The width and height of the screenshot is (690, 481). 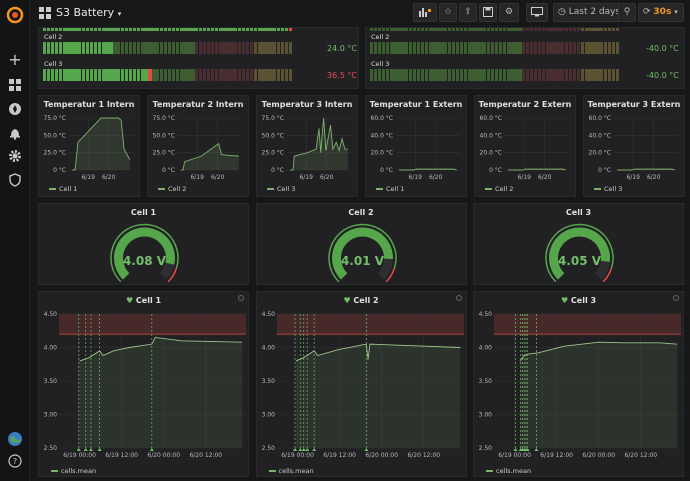 What do you see at coordinates (425, 12) in the screenshot?
I see `add-panel-button` at bounding box center [425, 12].